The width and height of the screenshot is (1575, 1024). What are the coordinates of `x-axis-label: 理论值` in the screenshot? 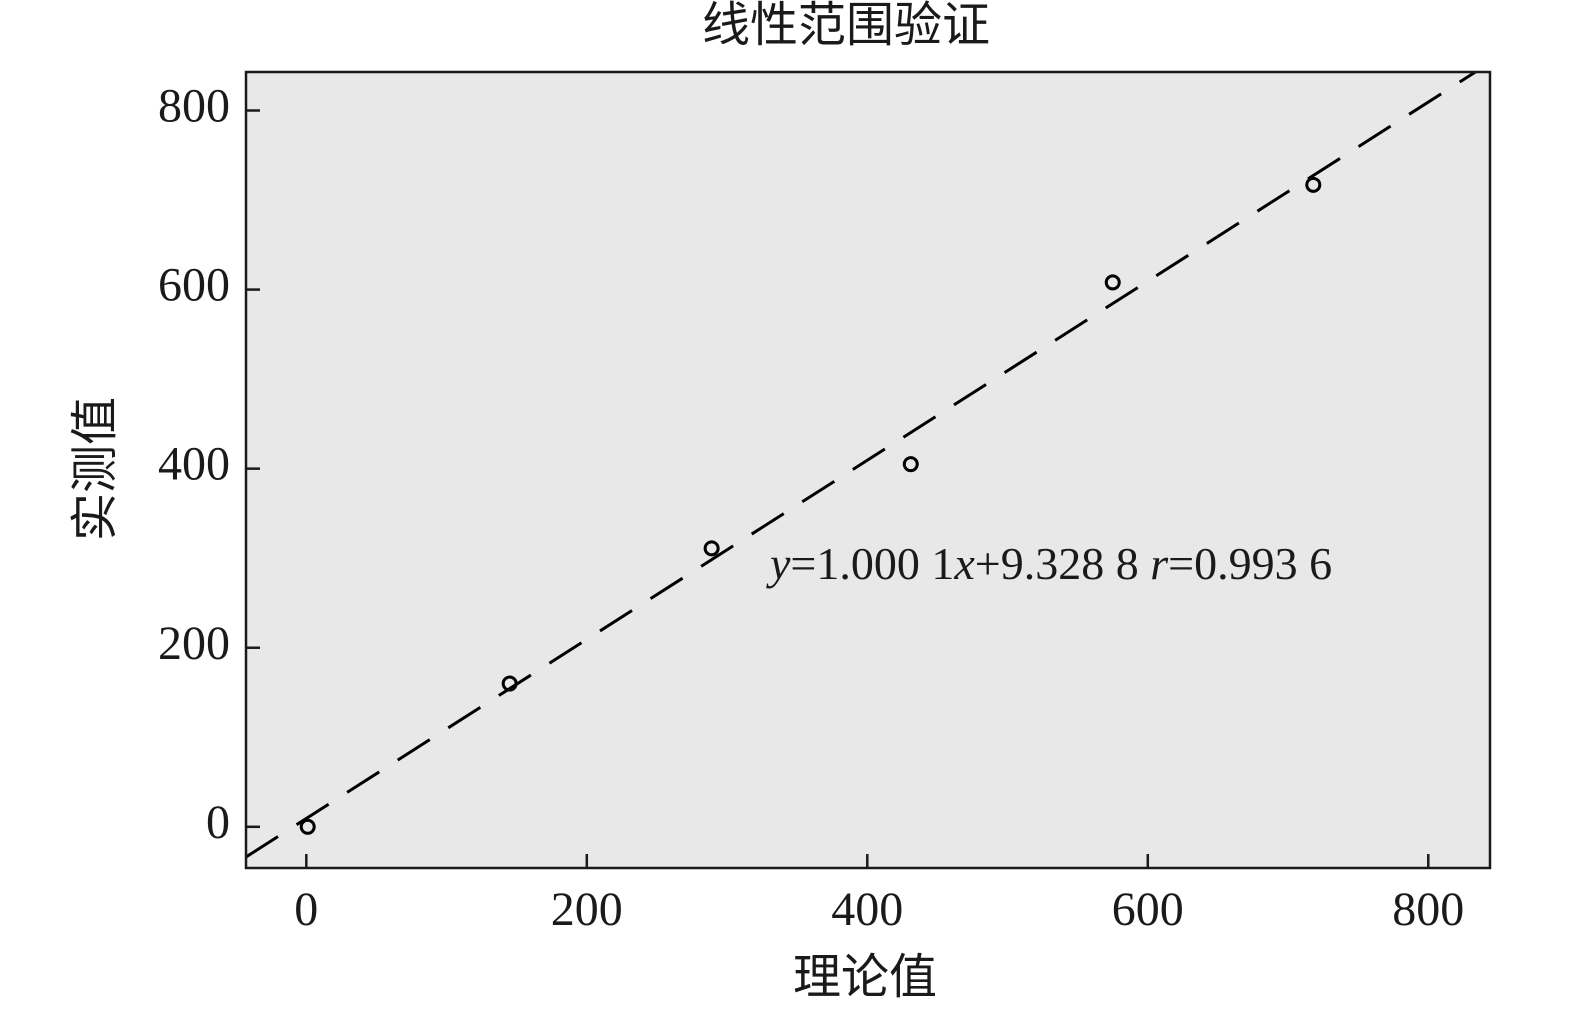 It's located at (865, 977).